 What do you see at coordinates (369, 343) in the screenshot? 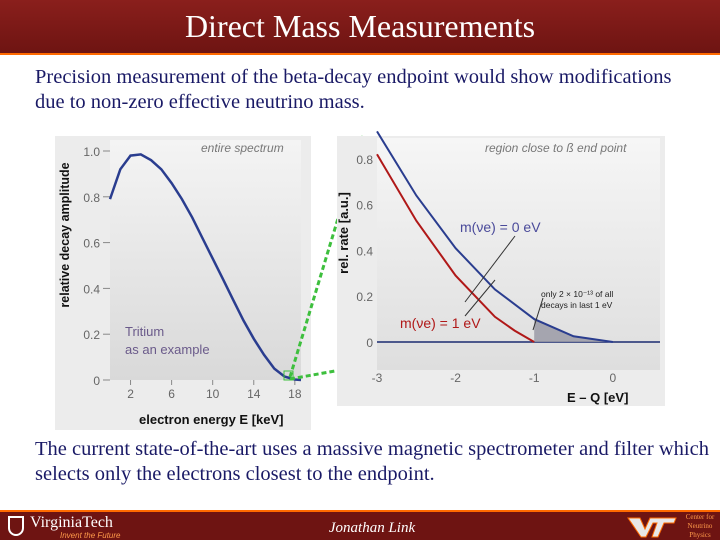
I see `right-y-tick-label: 0` at bounding box center [369, 343].